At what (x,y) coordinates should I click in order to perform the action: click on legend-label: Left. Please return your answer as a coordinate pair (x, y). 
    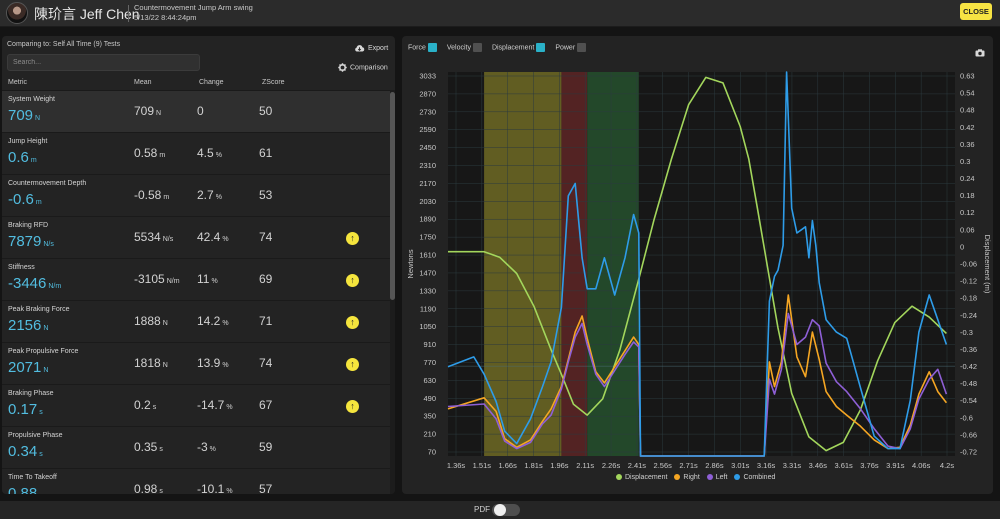
    Looking at the image, I should click on (721, 477).